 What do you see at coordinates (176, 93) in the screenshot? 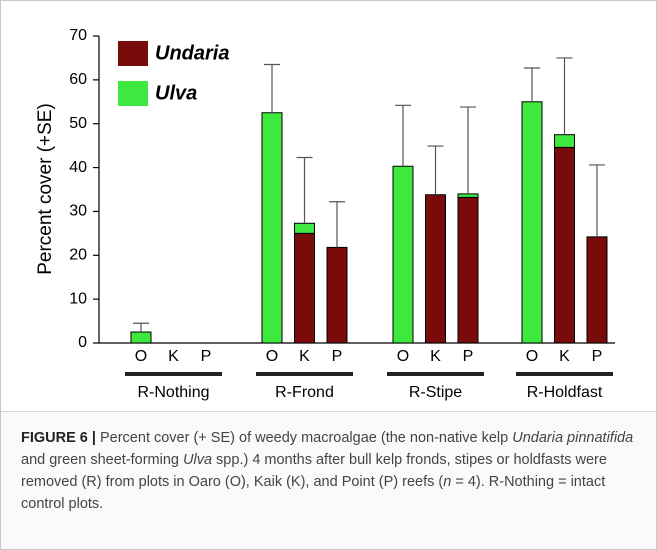
I see `legend-label: Ulva` at bounding box center [176, 93].